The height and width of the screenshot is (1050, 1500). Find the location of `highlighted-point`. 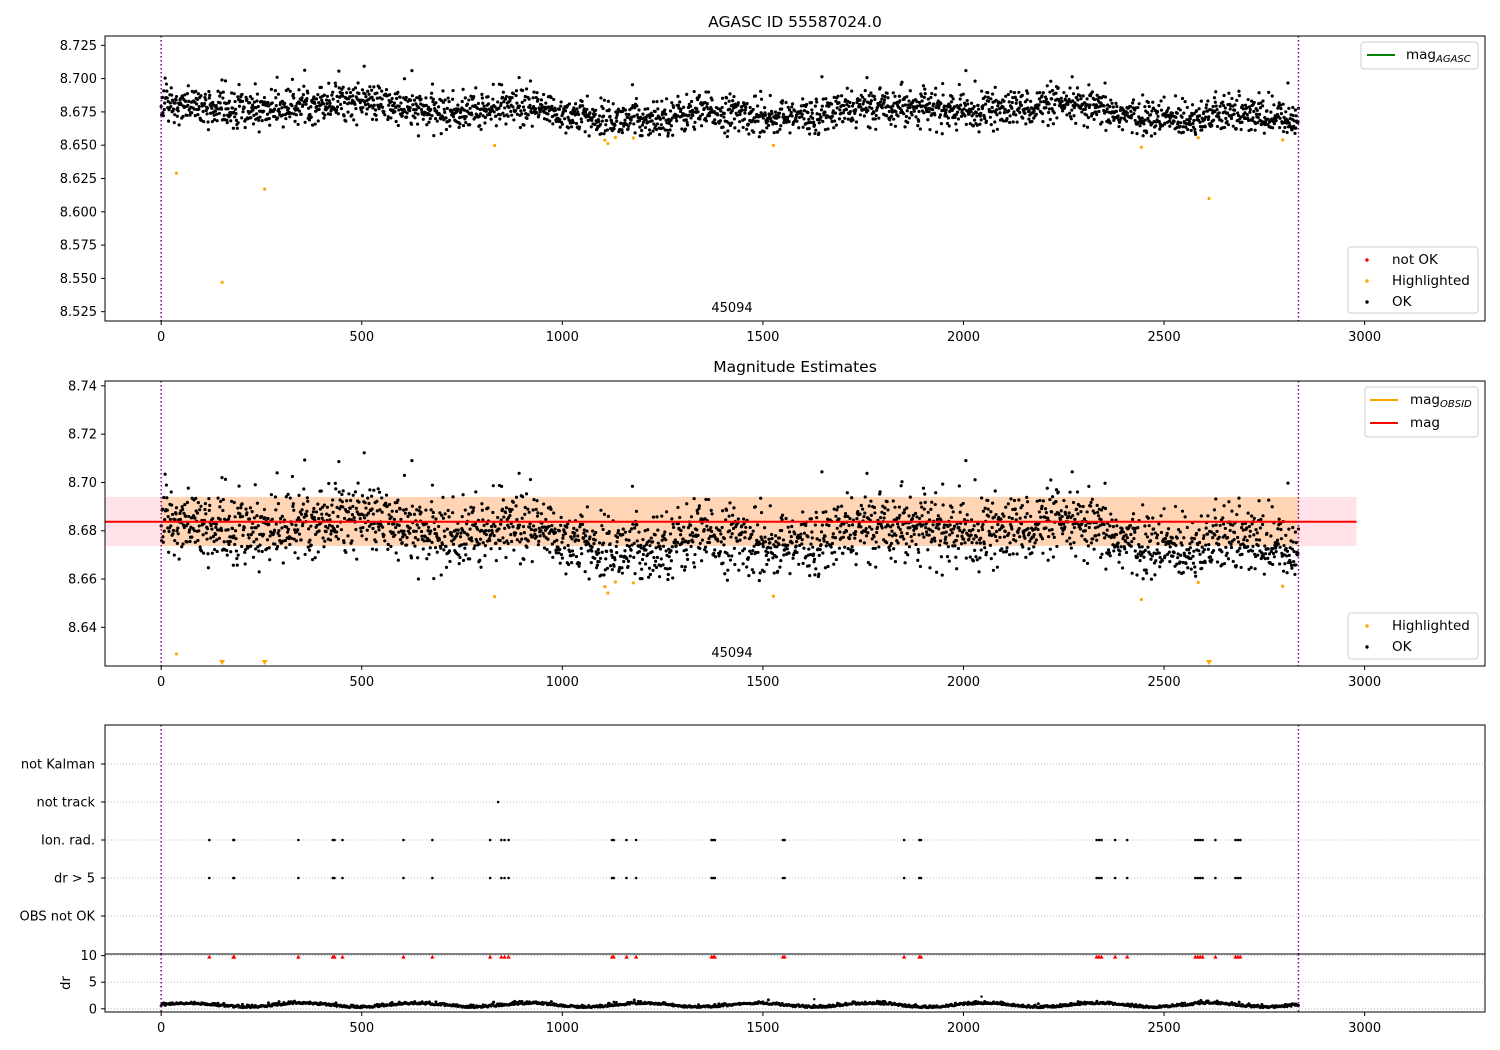

highlighted-point is located at coordinates (176, 173).